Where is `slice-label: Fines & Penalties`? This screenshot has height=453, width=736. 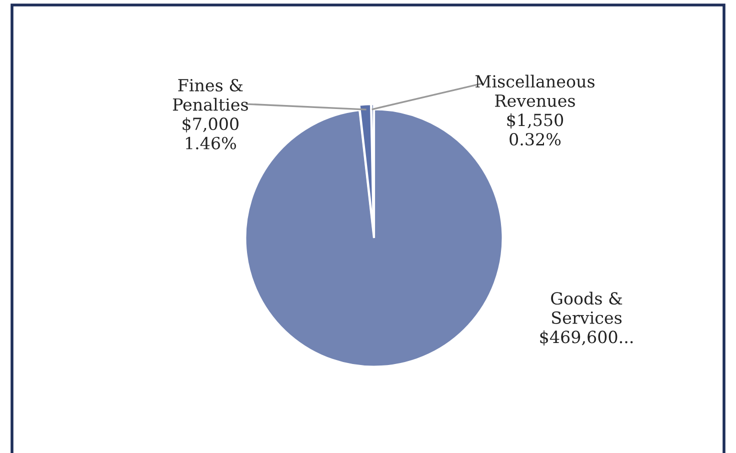 slice-label: Fines & Penalties is located at coordinates (210, 94).